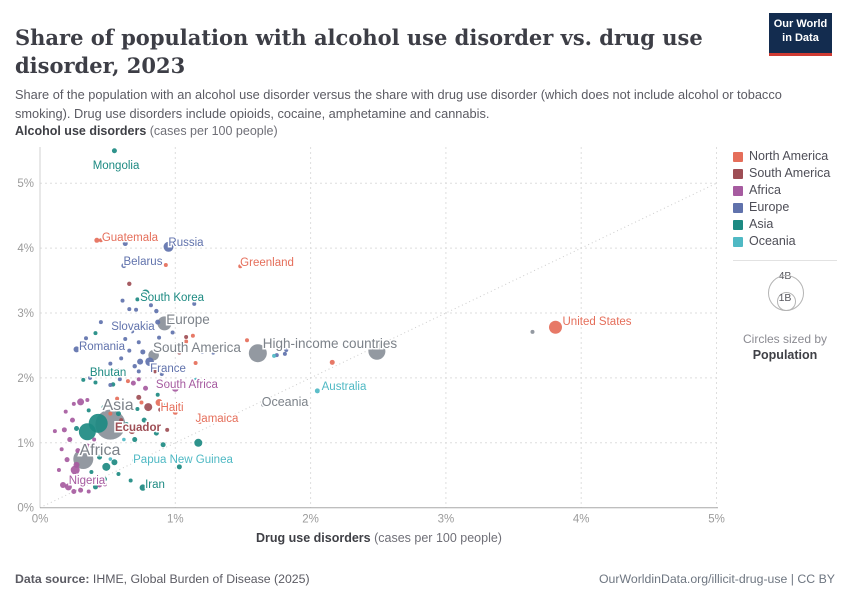  I want to click on legend-item-oceania: Oceania, so click(789, 241).